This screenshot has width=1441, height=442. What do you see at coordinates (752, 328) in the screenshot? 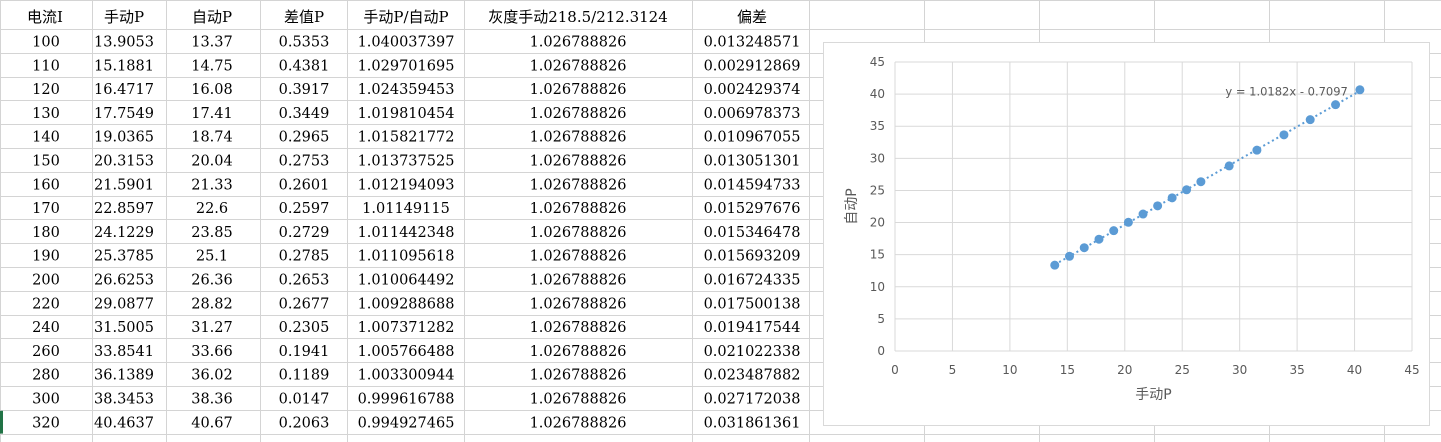
I see `table-cell: 0.019417544` at bounding box center [752, 328].